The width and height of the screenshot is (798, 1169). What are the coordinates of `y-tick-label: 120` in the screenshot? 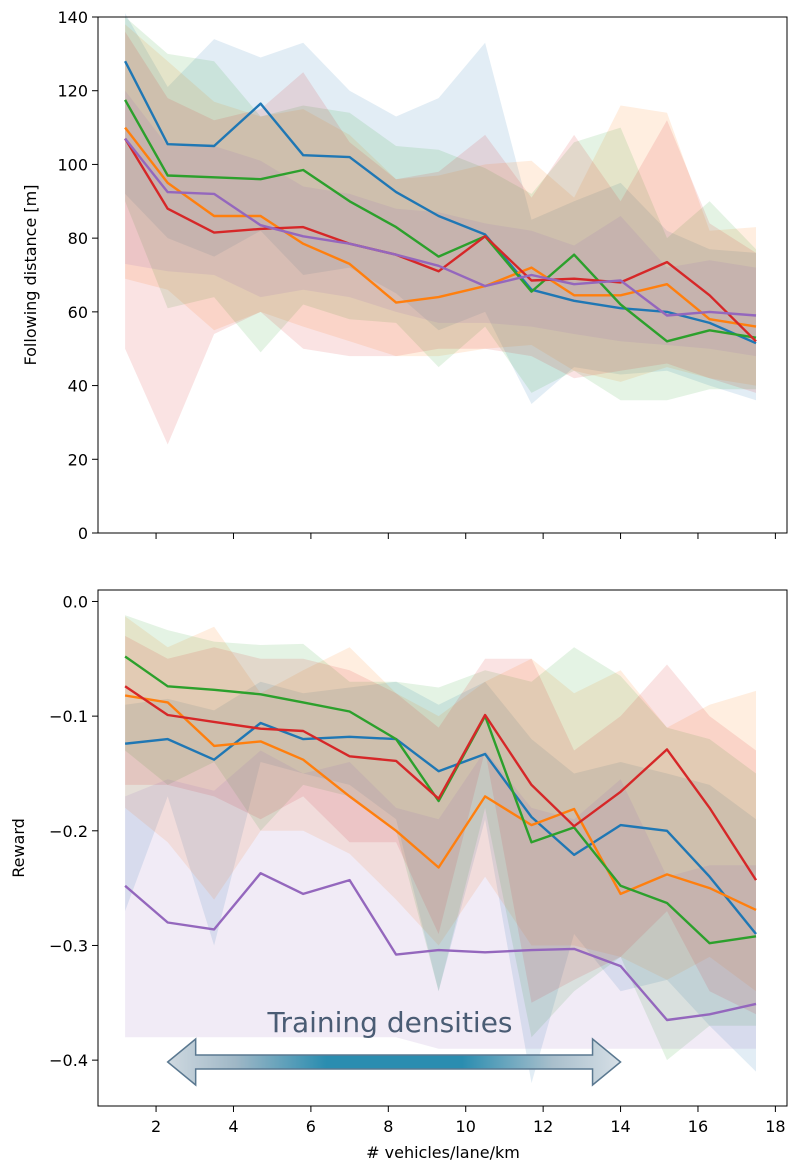 It's located at (72, 91).